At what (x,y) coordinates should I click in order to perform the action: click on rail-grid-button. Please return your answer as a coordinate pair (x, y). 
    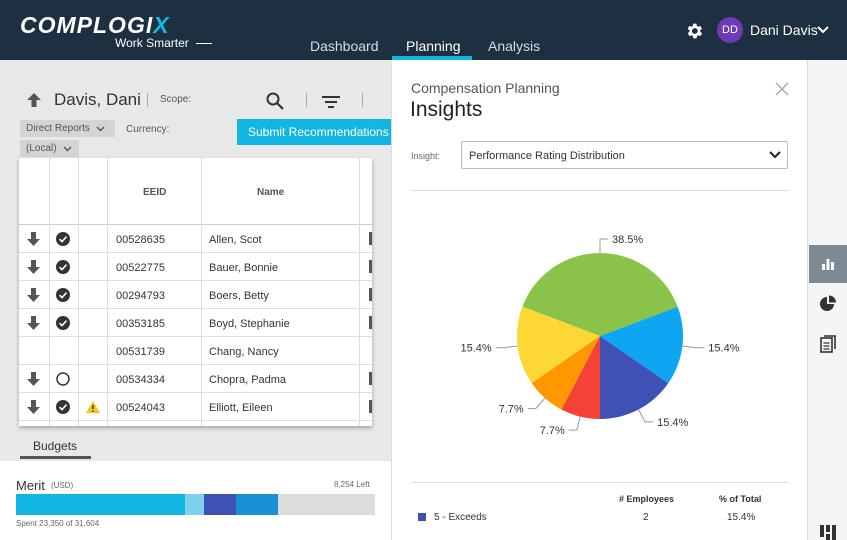
    Looking at the image, I should click on (828, 527).